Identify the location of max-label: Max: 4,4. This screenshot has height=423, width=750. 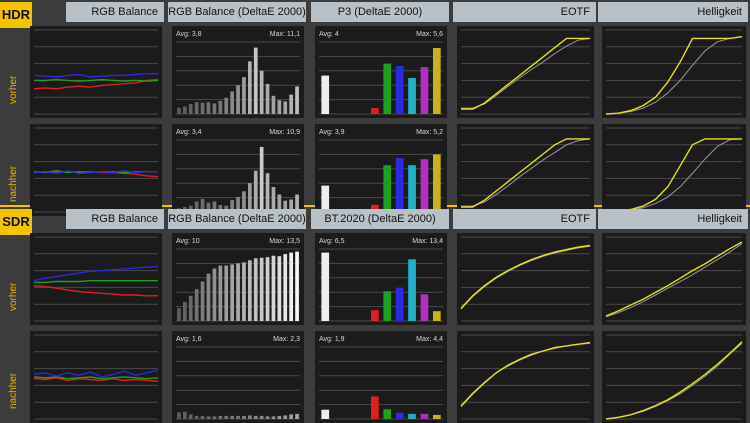
(429, 339).